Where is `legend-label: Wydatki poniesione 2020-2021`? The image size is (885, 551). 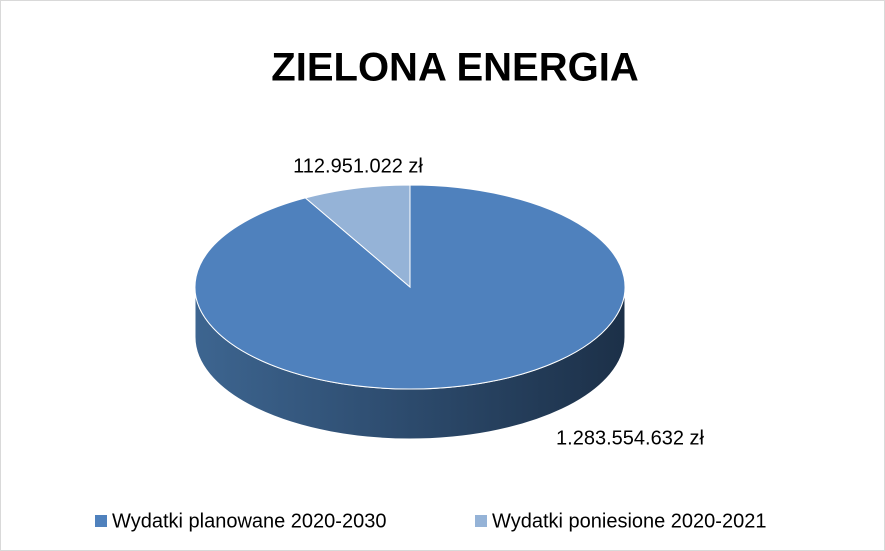
legend-label: Wydatki poniesione 2020-2021 is located at coordinates (629, 521).